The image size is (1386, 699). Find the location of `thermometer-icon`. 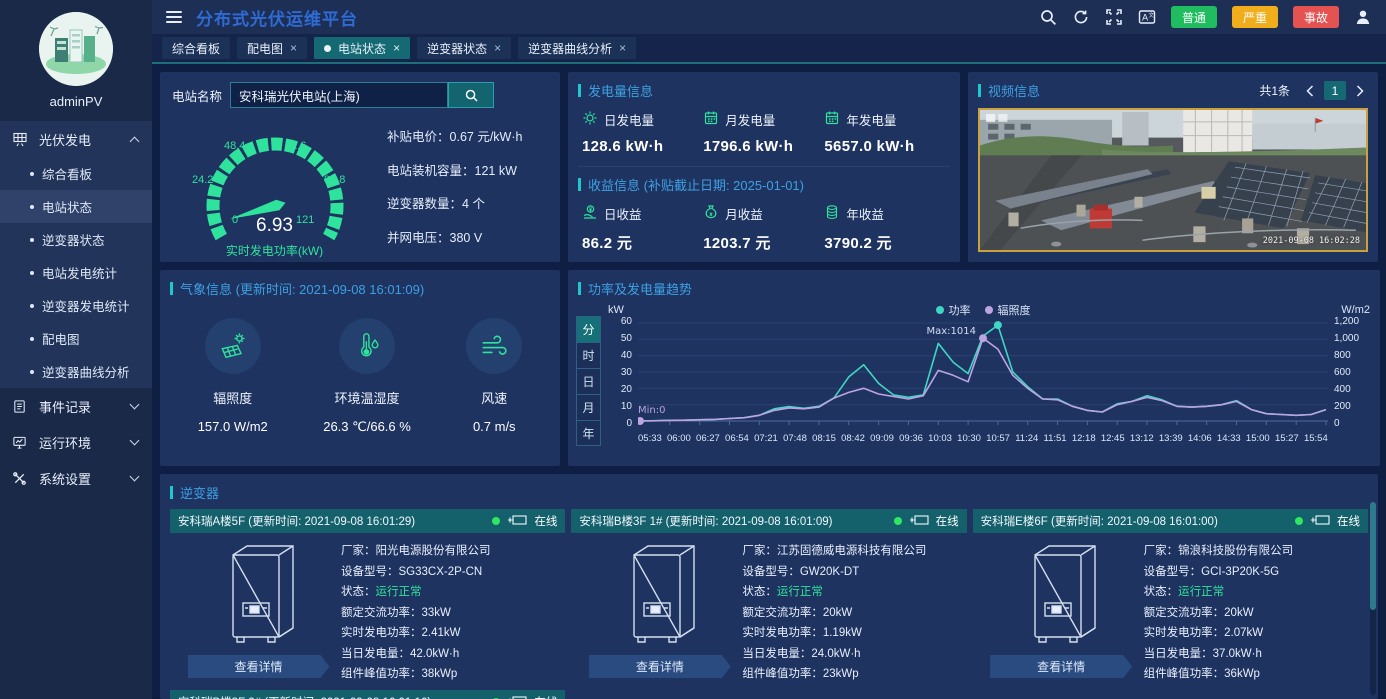

thermometer-icon is located at coordinates (367, 346).